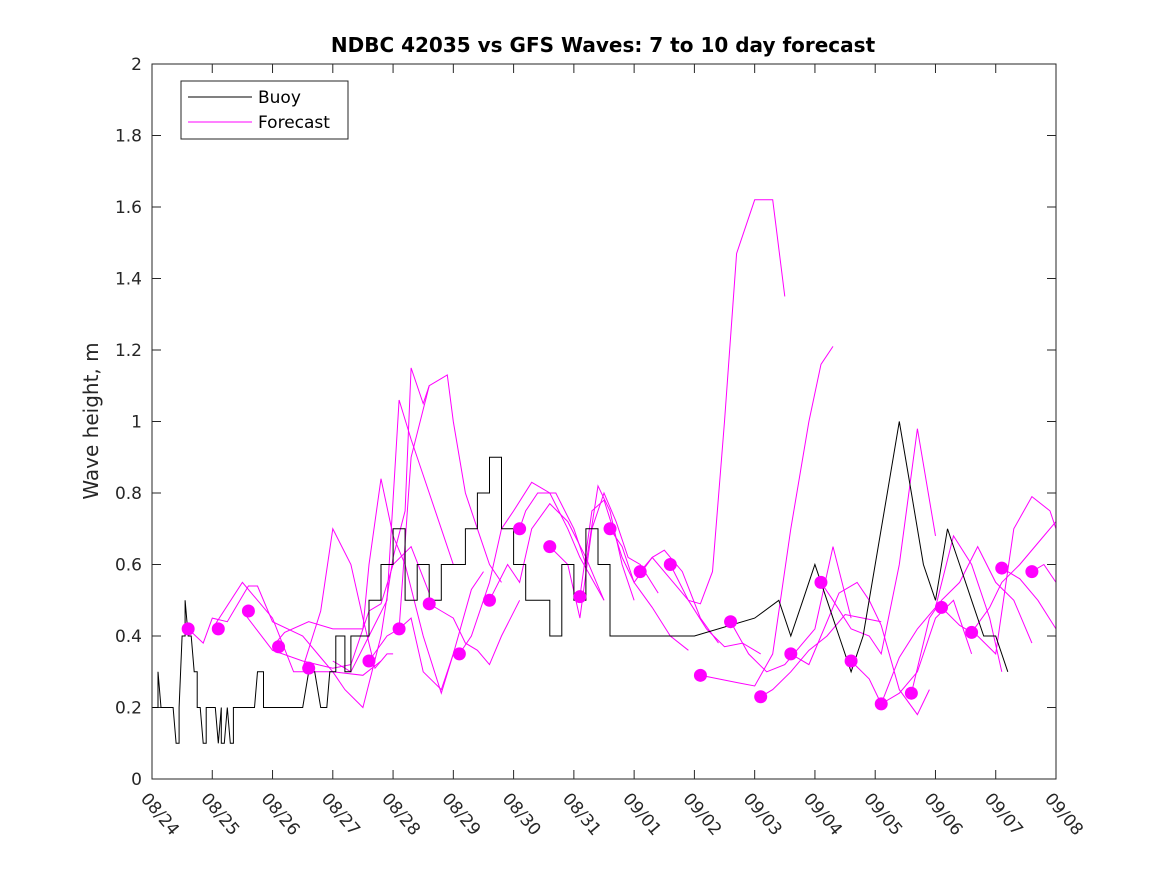  I want to click on y-tick-label: 0.2, so click(128, 709).